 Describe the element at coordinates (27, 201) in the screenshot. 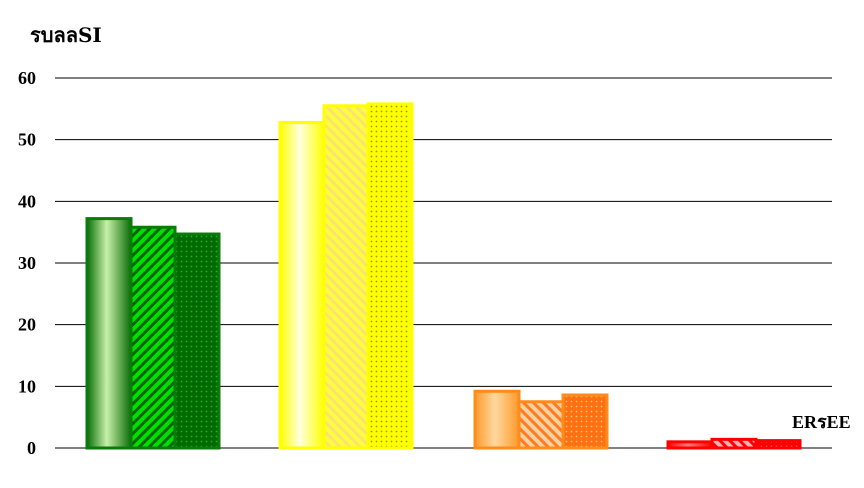

I see `y-tick-label: 40` at that location.